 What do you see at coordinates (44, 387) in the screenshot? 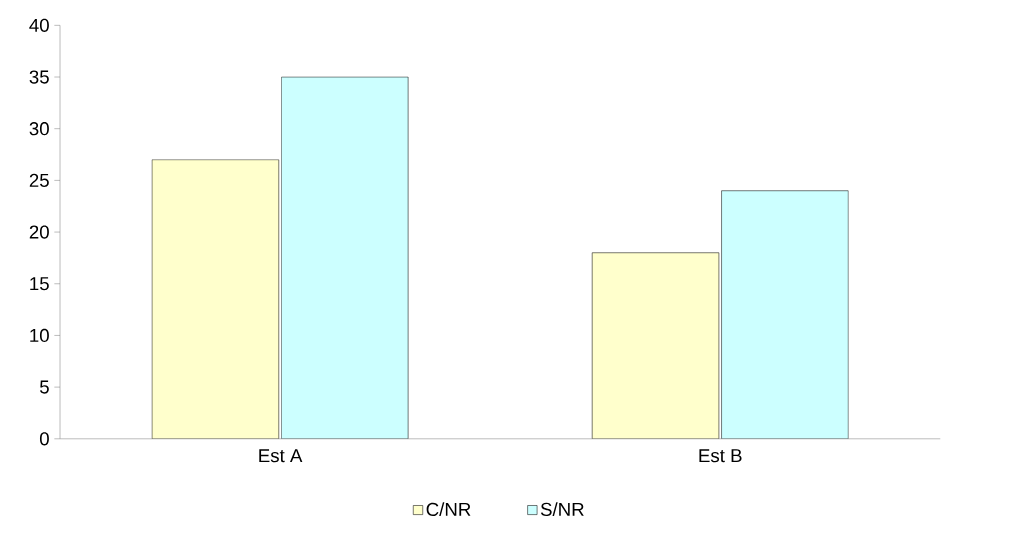
I see `y-tick-label: 5` at bounding box center [44, 387].